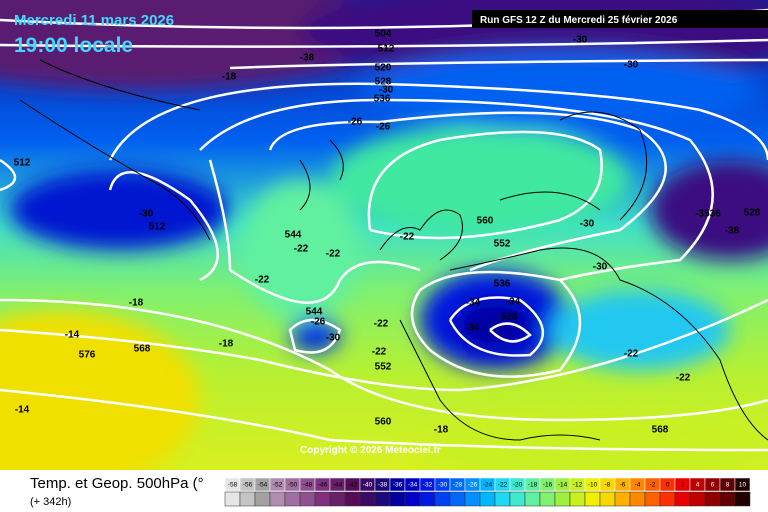 The height and width of the screenshot is (512, 768). What do you see at coordinates (293, 485) in the screenshot?
I see `scale-label: -50` at bounding box center [293, 485].